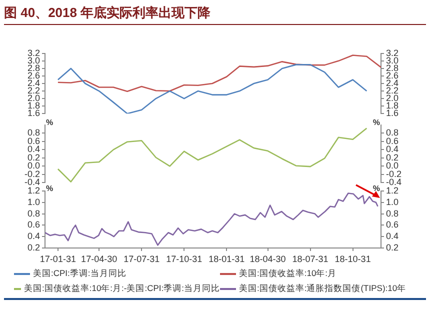 The width and height of the screenshot is (430, 320). I want to click on y2-tick-label: 1.8, so click(392, 105).